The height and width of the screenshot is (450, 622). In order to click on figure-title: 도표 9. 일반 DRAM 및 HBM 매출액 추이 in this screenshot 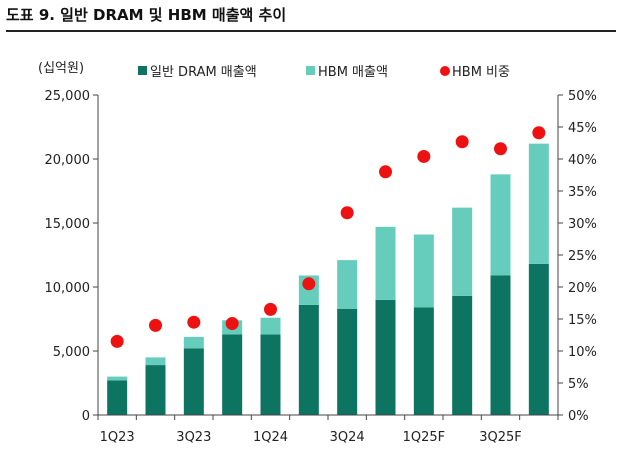, I will do `click(146, 15)`.